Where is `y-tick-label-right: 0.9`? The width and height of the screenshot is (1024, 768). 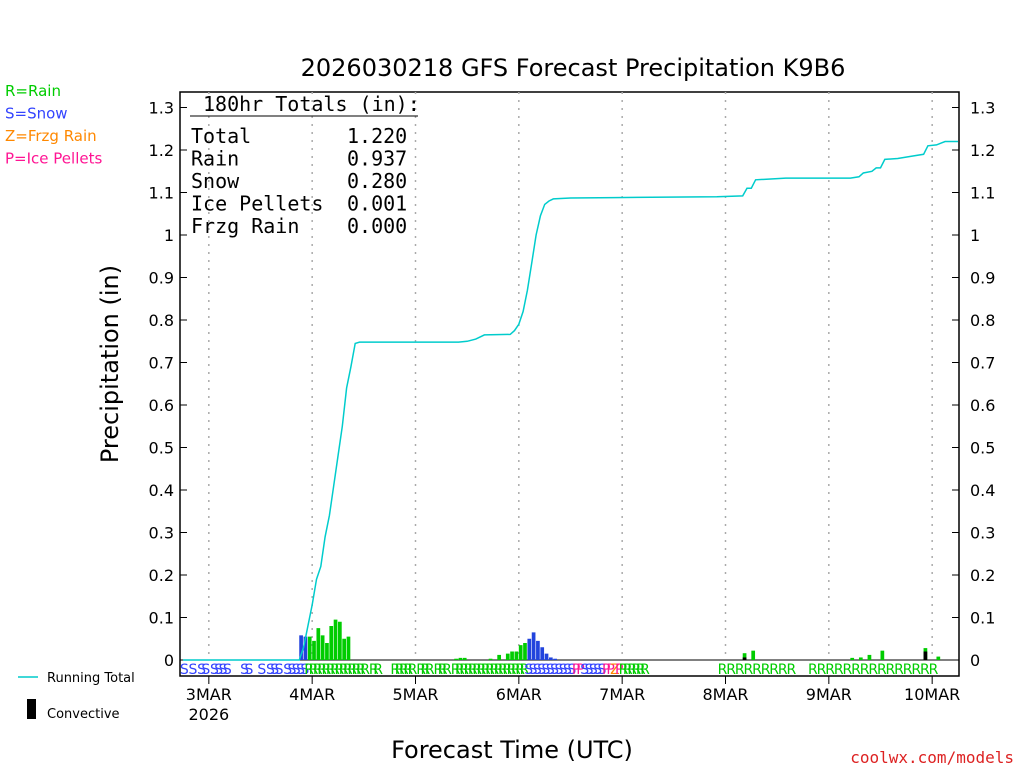
y-tick-label-right: 0.9 is located at coordinates (982, 278).